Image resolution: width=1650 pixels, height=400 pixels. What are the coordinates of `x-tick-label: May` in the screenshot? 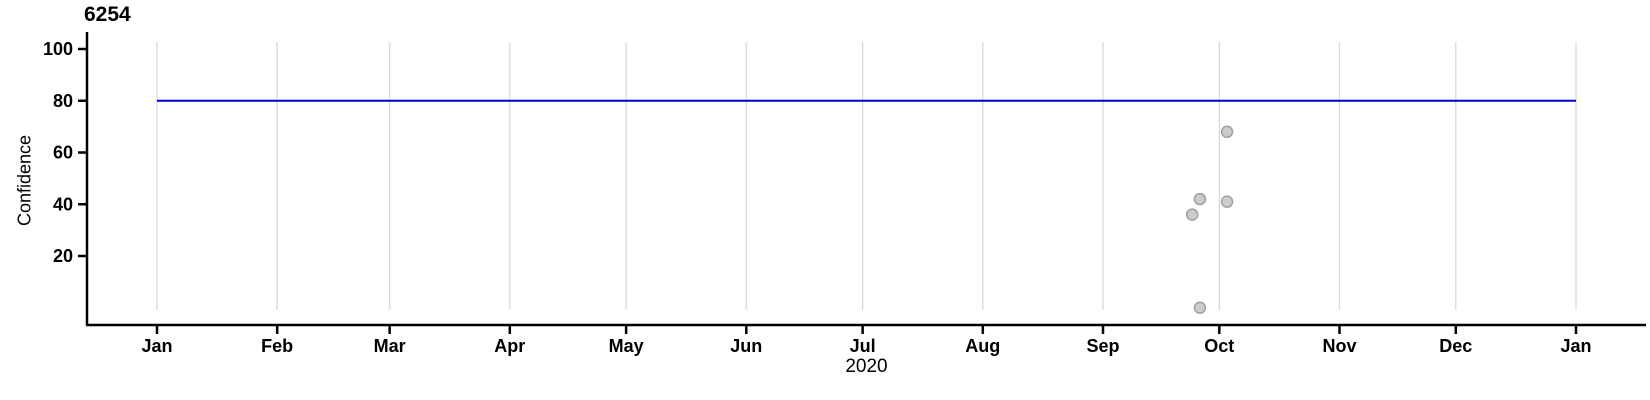 It's located at (626, 346).